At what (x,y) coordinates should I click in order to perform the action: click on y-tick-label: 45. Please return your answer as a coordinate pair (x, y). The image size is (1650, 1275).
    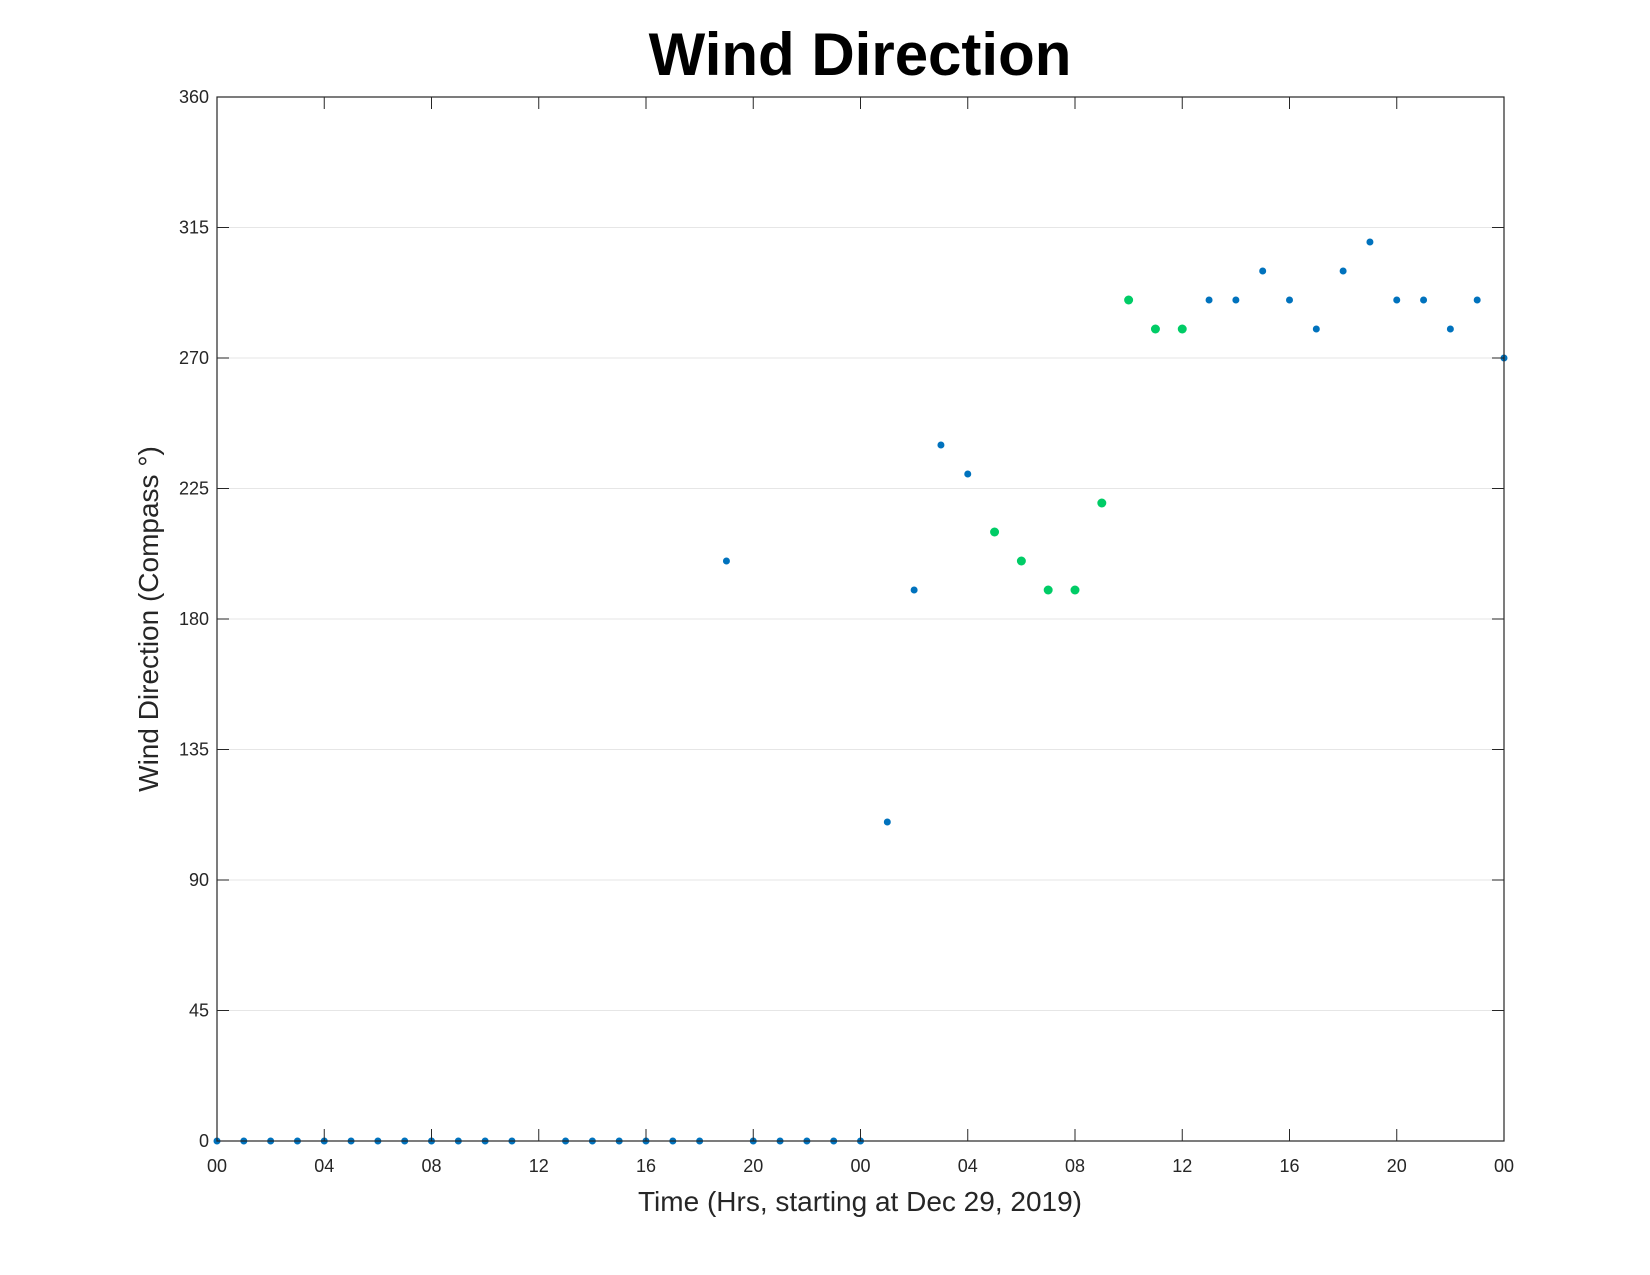
    Looking at the image, I should click on (199, 1011).